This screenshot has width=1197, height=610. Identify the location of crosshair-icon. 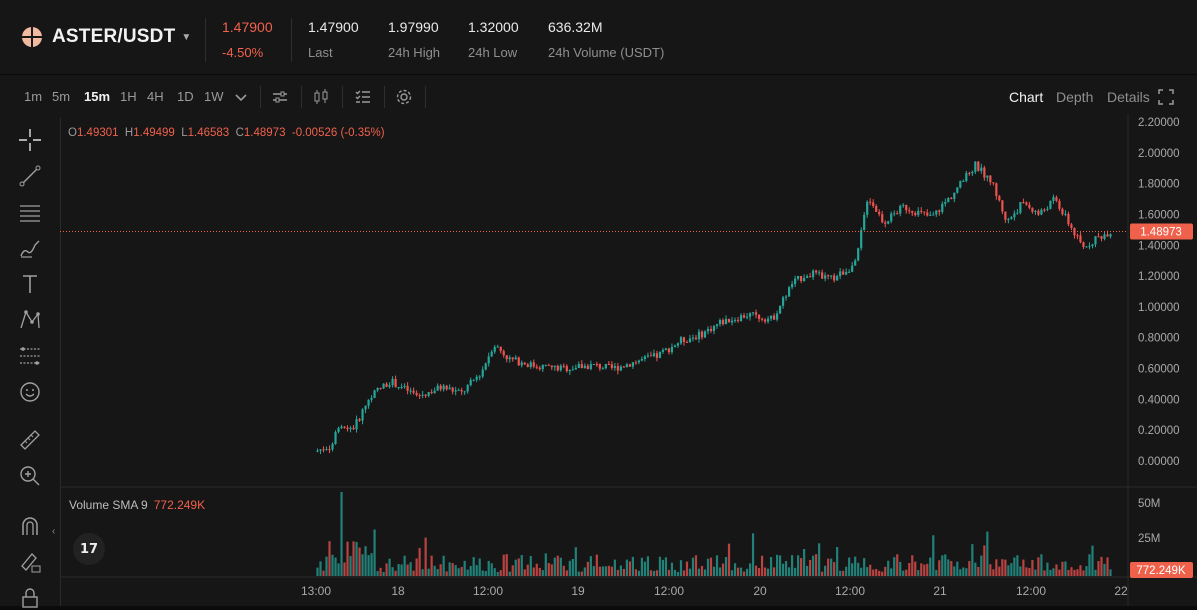
(30, 140).